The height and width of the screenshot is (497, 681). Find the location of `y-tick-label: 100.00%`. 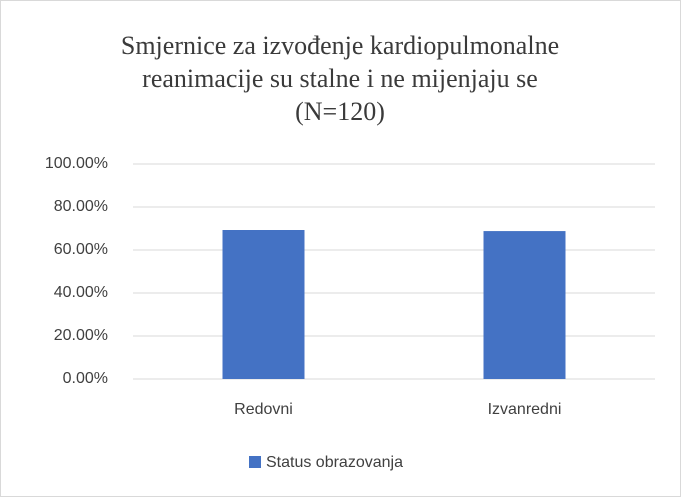

y-tick-label: 100.00% is located at coordinates (76, 163).